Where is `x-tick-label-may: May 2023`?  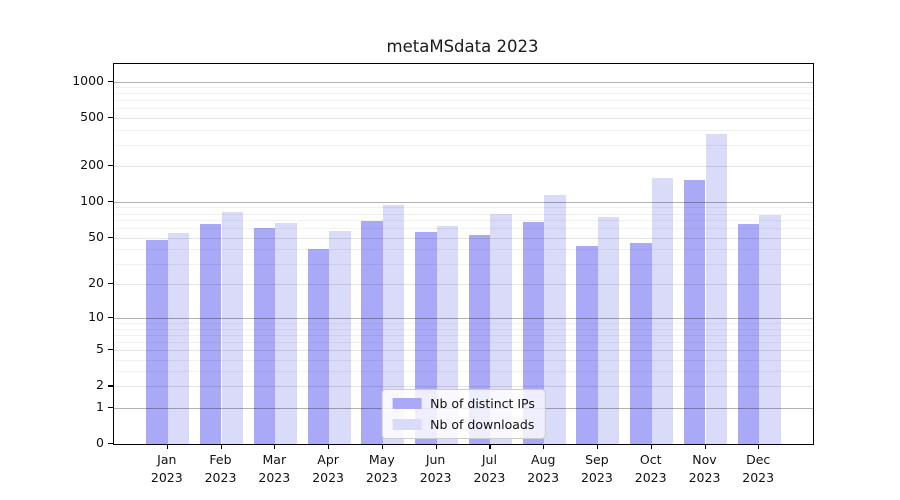
x-tick-label-may: May 2023 is located at coordinates (381, 469).